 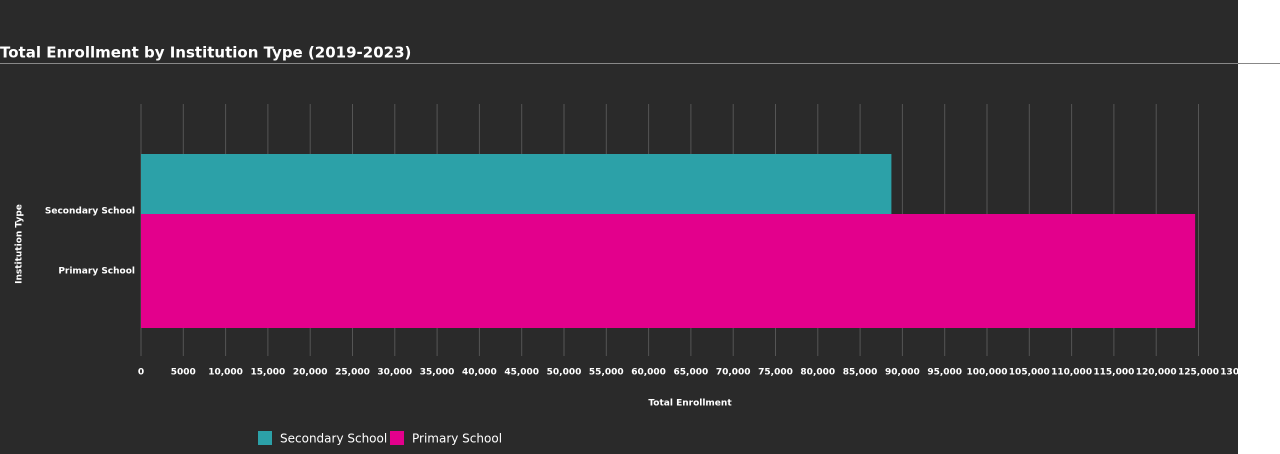 What do you see at coordinates (96, 272) in the screenshot?
I see `y-tick-label: Primary School` at bounding box center [96, 272].